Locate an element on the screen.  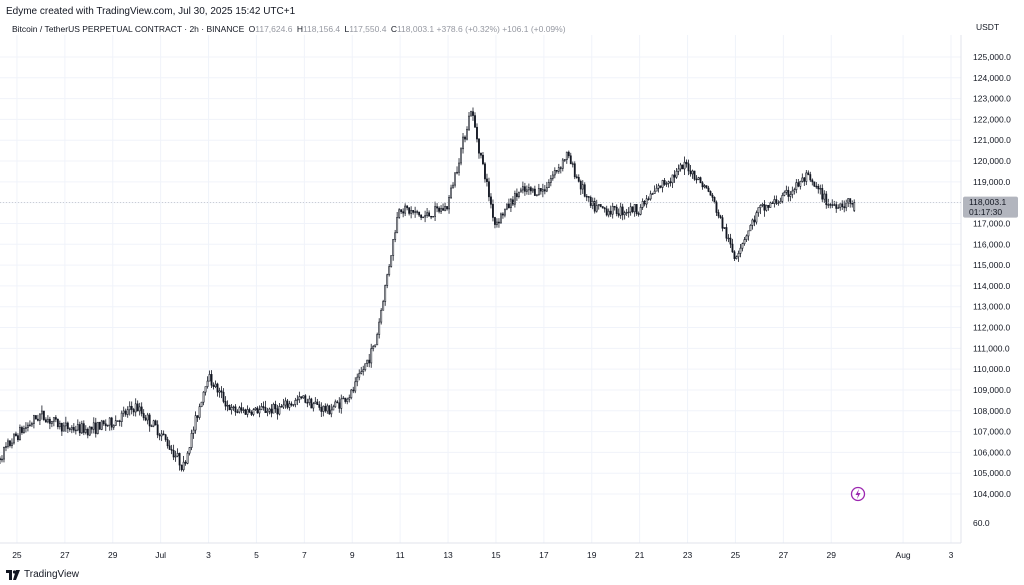
currency-label: USDT is located at coordinates (988, 27).